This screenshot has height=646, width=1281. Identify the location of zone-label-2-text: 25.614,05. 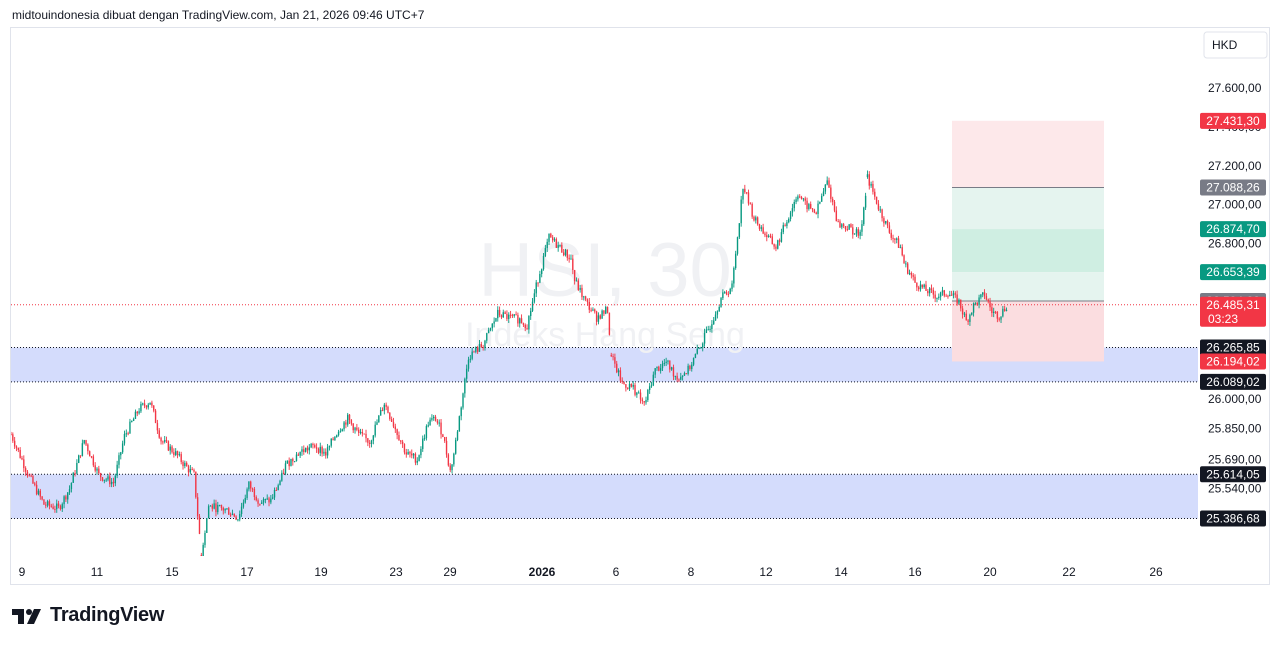
(1233, 474).